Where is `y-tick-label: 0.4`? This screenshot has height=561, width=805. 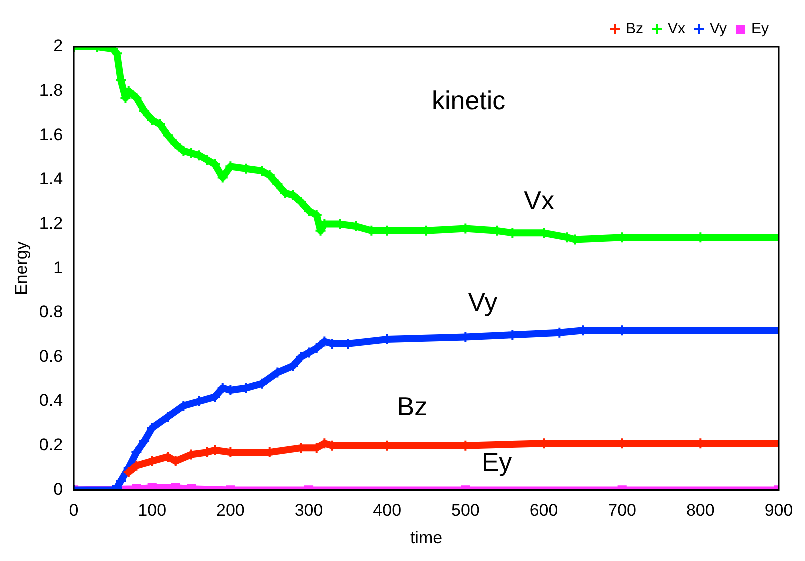 y-tick-label: 0.4 is located at coordinates (51, 400).